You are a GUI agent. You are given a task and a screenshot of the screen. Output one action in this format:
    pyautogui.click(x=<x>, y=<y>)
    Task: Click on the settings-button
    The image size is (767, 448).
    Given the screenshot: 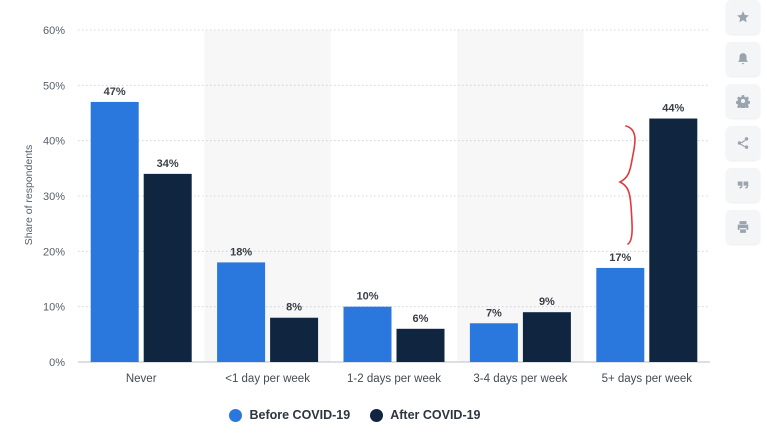 What is the action you would take?
    pyautogui.click(x=743, y=101)
    